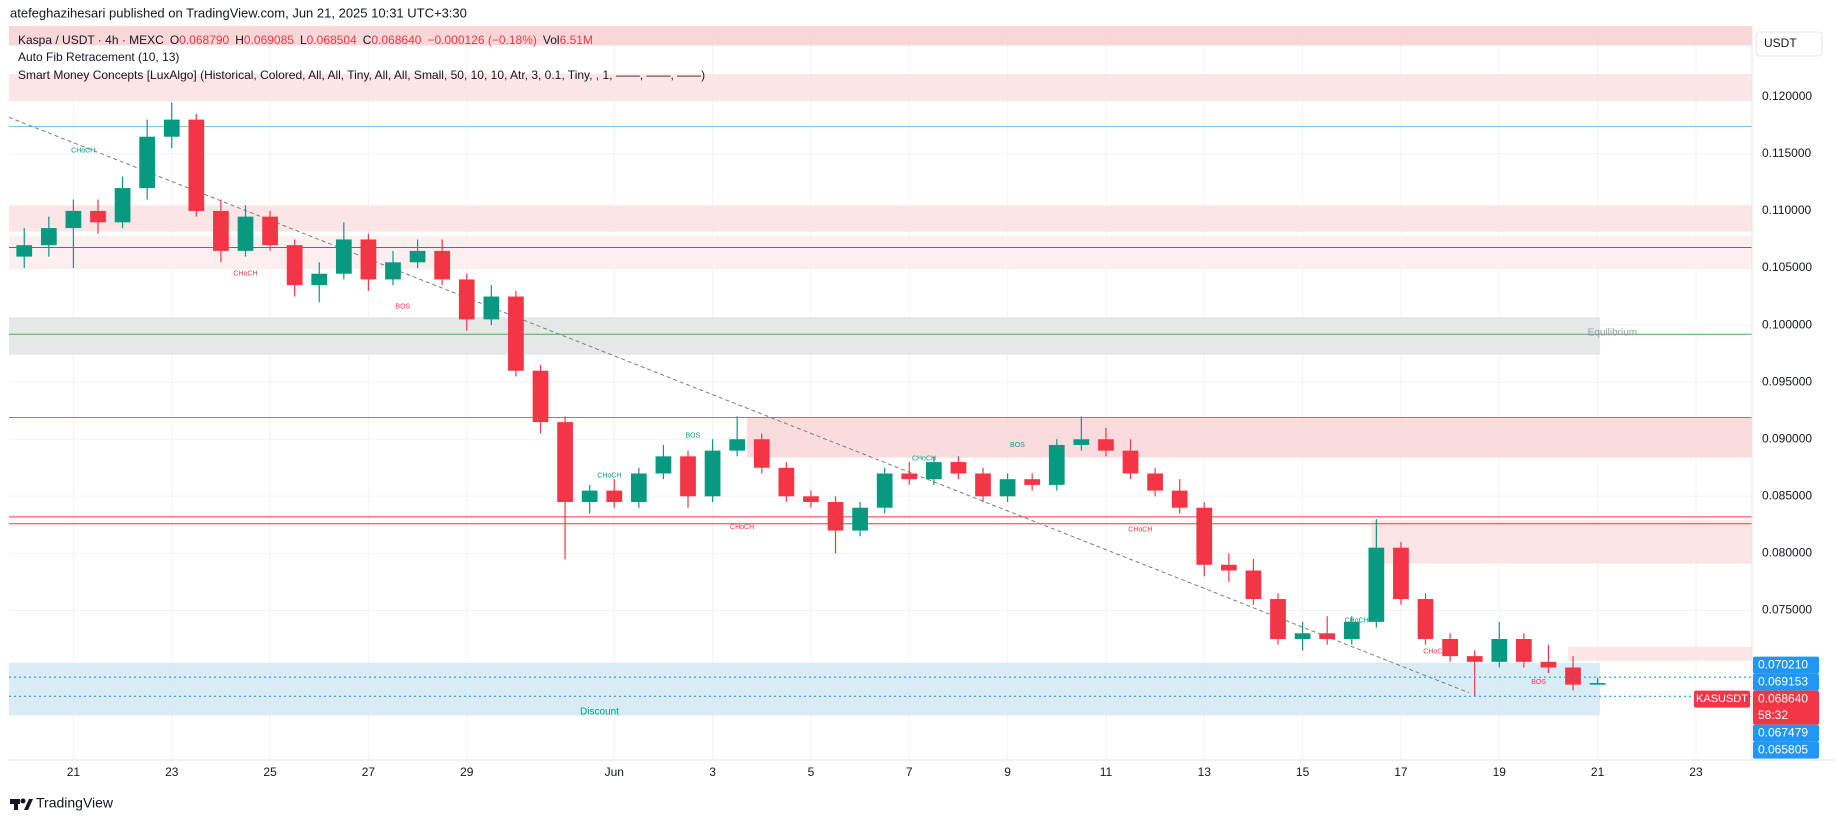 This screenshot has height=822, width=1835. I want to click on price-label: 0.068640, so click(1783, 698).